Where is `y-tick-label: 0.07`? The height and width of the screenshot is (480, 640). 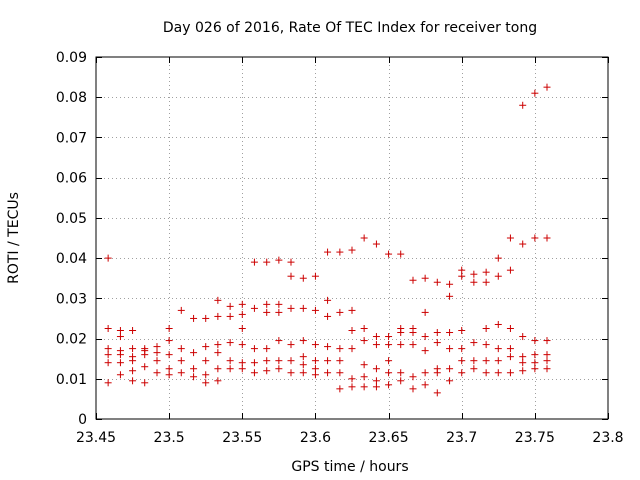
y-tick-label: 0.07 is located at coordinates (71, 138).